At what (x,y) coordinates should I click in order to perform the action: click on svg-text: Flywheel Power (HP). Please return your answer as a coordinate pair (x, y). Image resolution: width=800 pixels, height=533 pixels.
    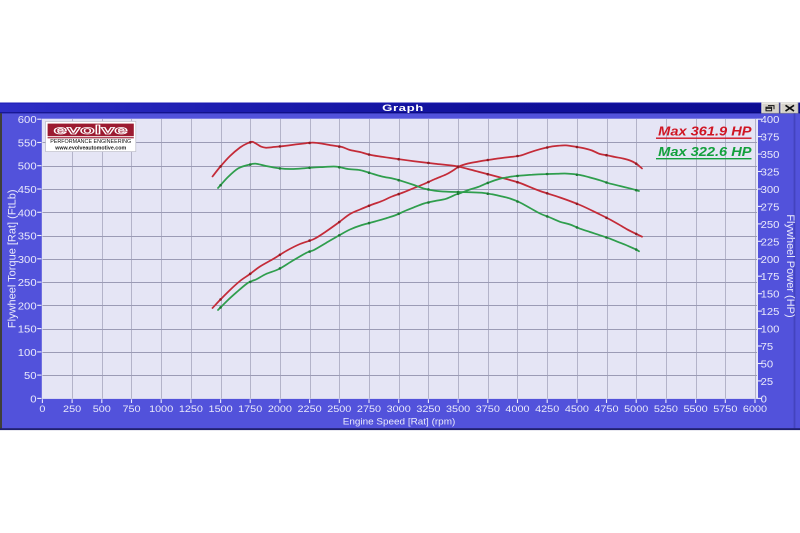
    Looking at the image, I should click on (790, 265).